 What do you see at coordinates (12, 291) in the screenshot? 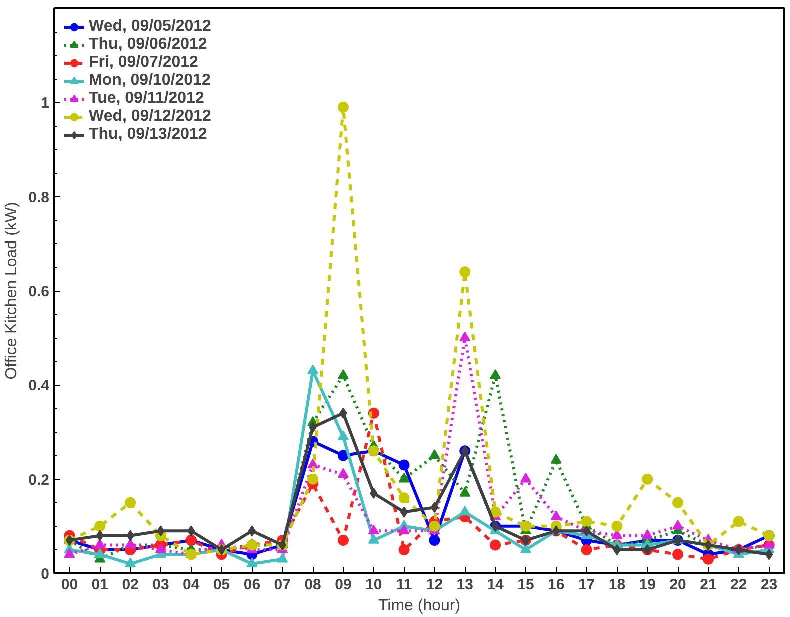
I see `y-axis-title: Office Kitchen Load (kW)` at bounding box center [12, 291].